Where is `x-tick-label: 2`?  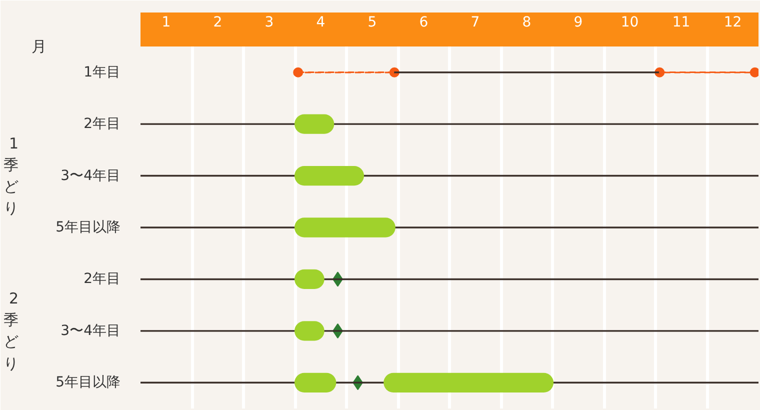 x-tick-label: 2 is located at coordinates (217, 22).